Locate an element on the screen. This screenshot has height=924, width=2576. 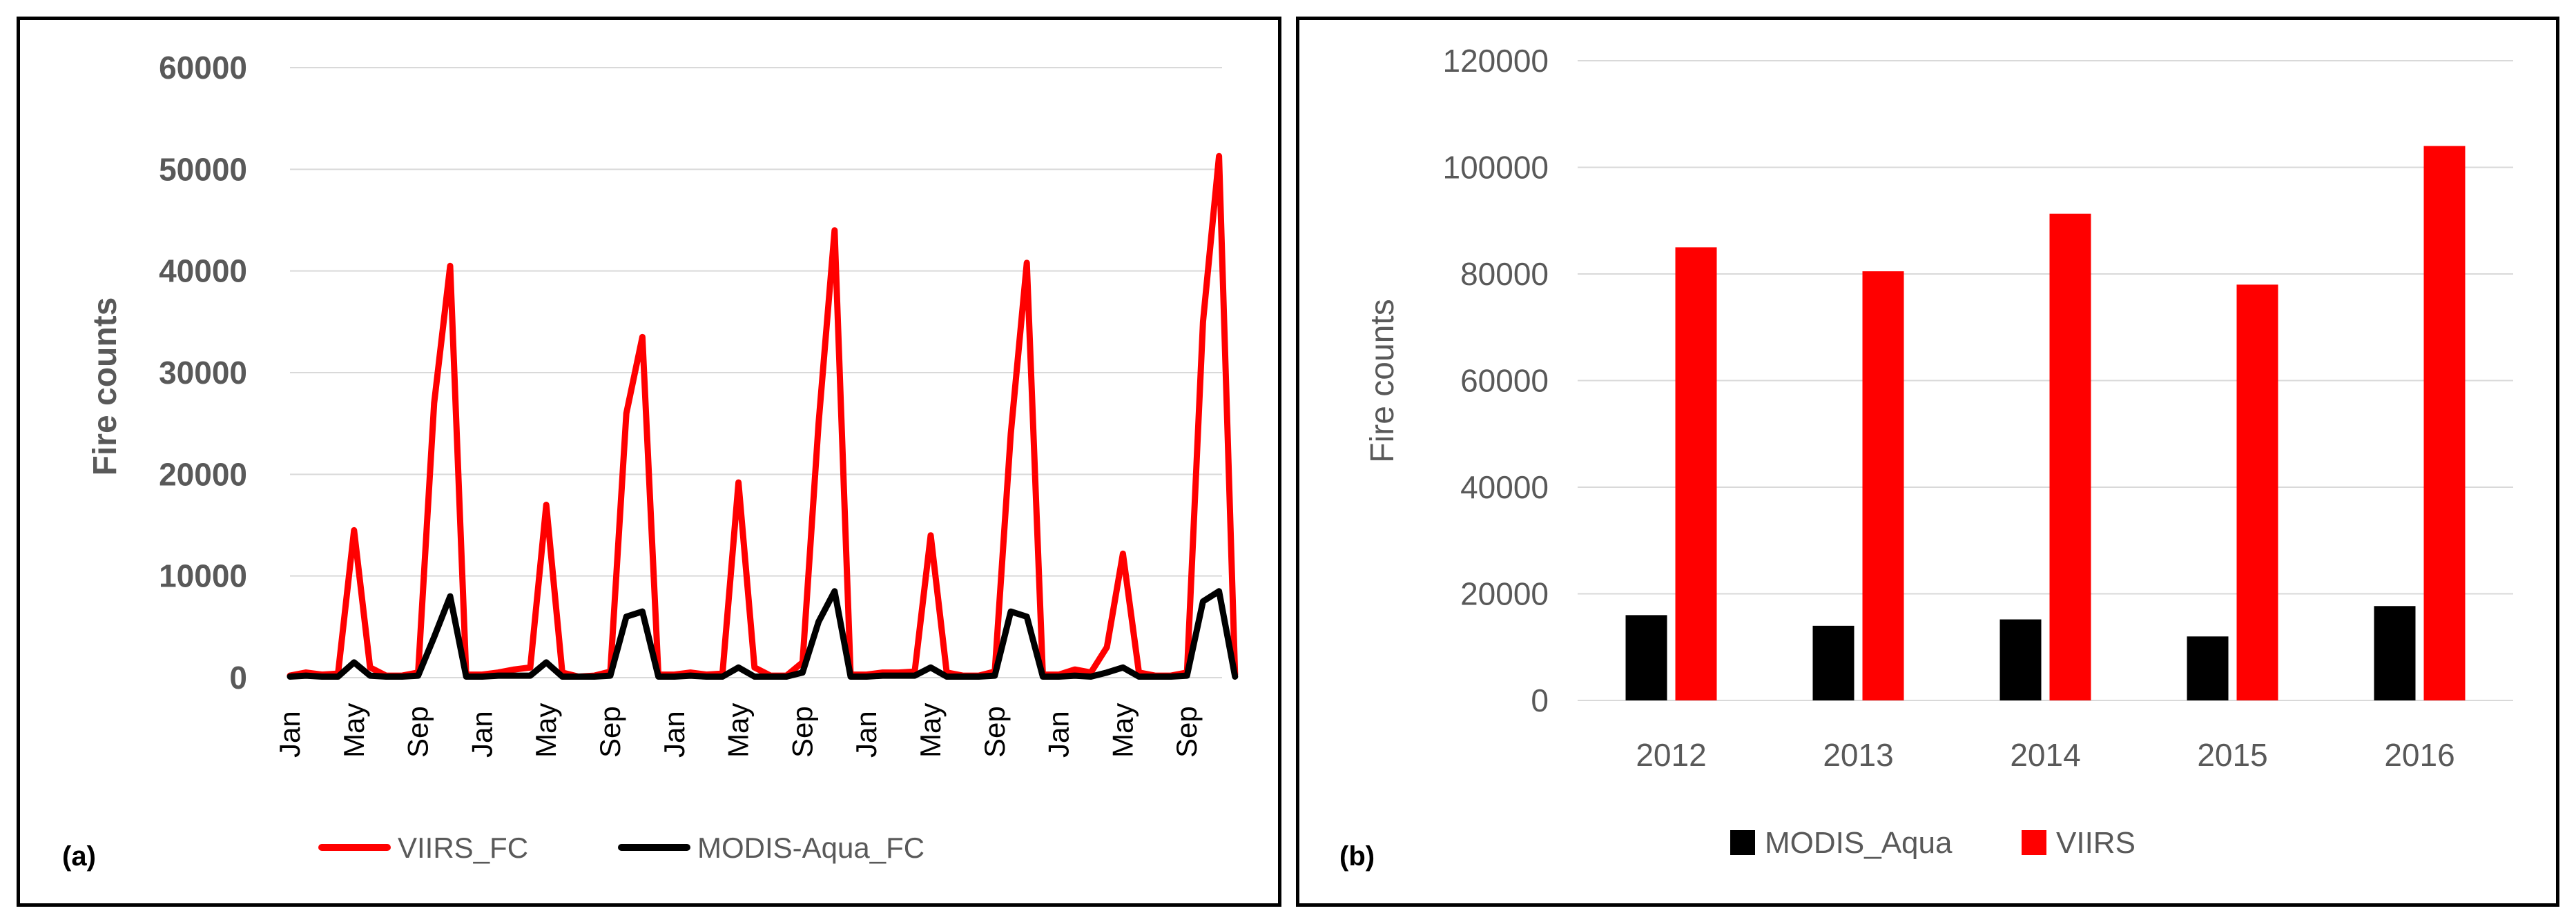
chart-b-legend-label: MODIS_Aqua is located at coordinates (1859, 843).